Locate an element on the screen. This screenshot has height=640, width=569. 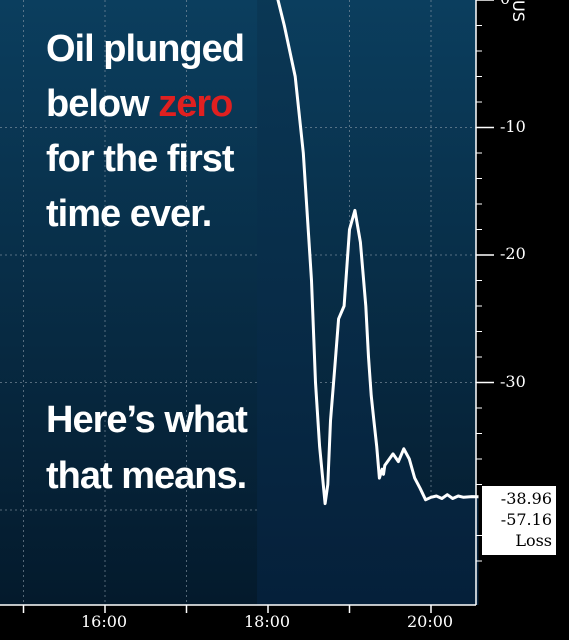
headline-line-3: for the first is located at coordinates (140, 159).